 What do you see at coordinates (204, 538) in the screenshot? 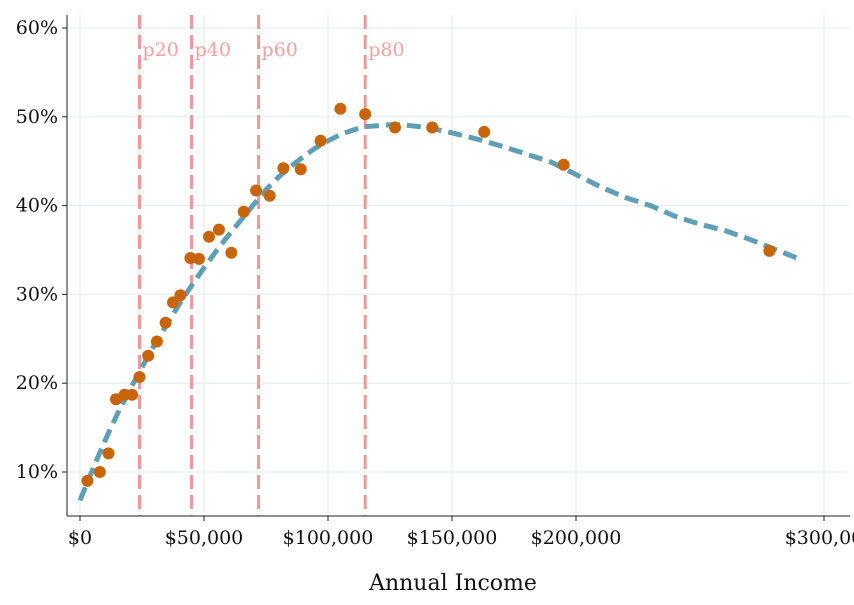
I see `x-tick-label: $50,000` at bounding box center [204, 538].